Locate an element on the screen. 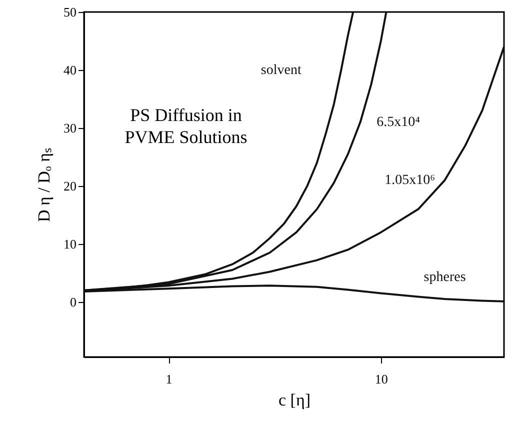 This screenshot has height=422, width=516. y-tick-label: 0 is located at coordinates (73, 302).